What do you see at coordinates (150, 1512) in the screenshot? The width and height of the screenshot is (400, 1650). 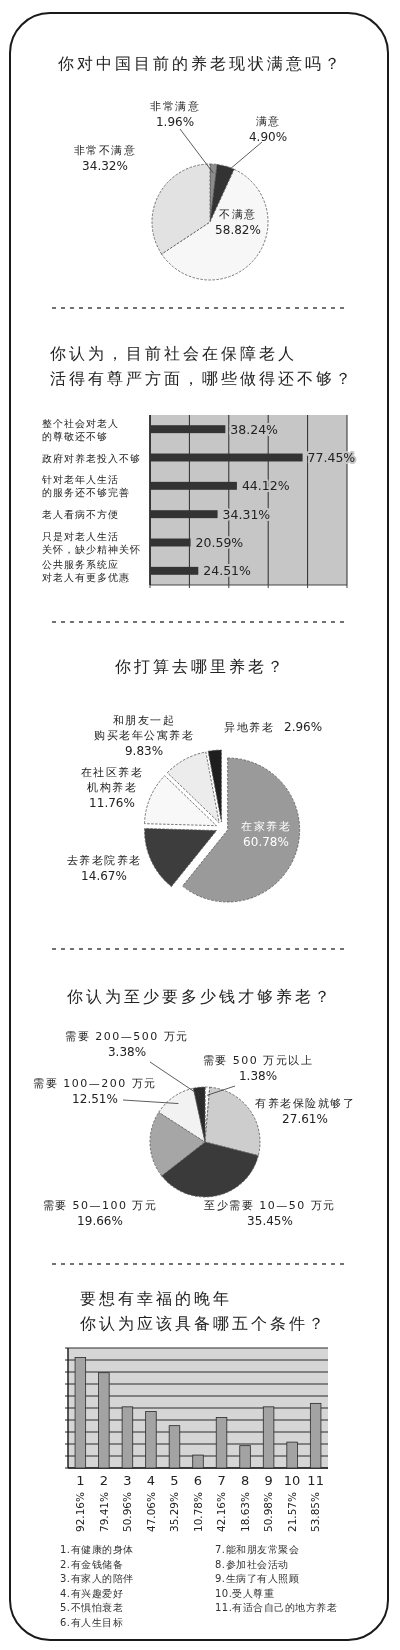 I see `data-label: 47.06%` at bounding box center [150, 1512].